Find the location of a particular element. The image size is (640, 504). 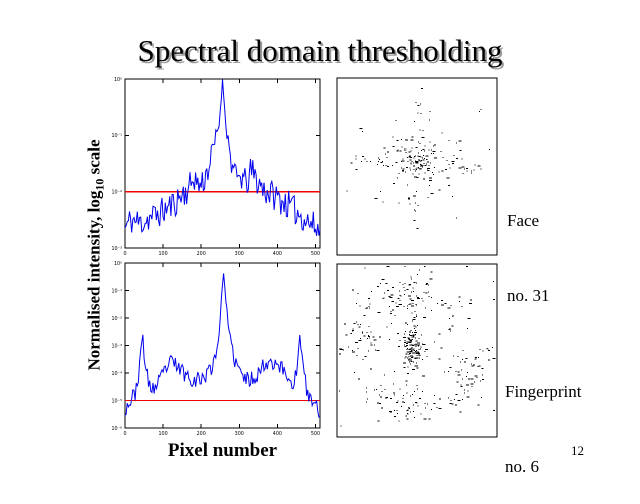

x-tick-label: 100 is located at coordinates (163, 254).